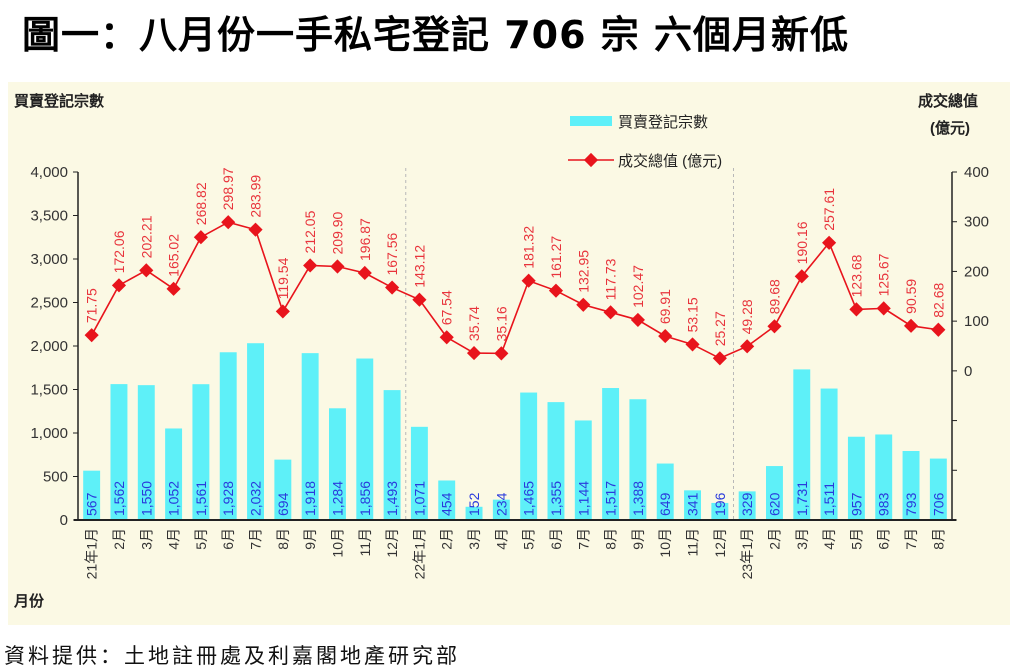  What do you see at coordinates (92, 553) in the screenshot?
I see `x-tick-label-0: 21年1月` at bounding box center [92, 553].